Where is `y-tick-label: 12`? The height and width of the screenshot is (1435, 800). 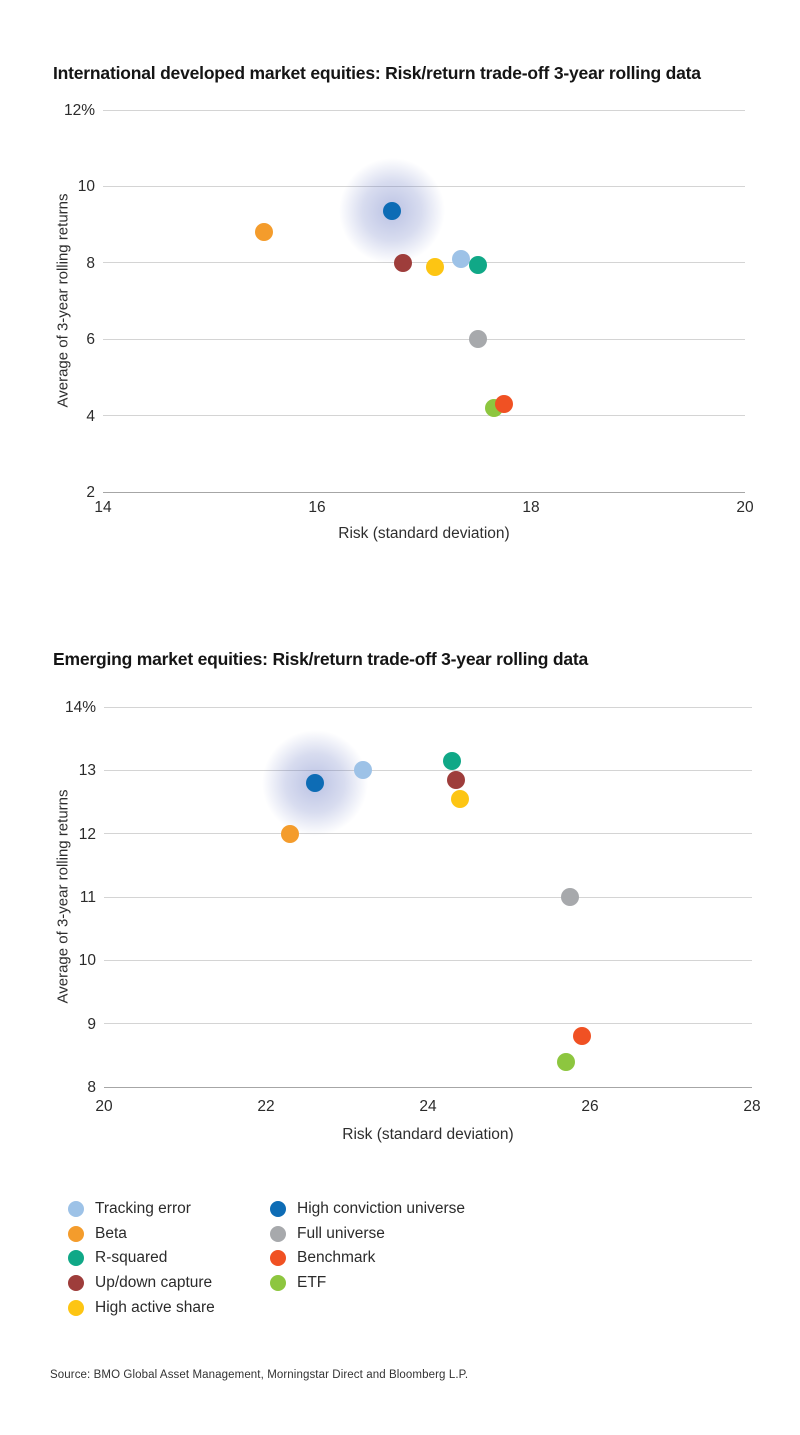 y-tick-label: 12 is located at coordinates (87, 834).